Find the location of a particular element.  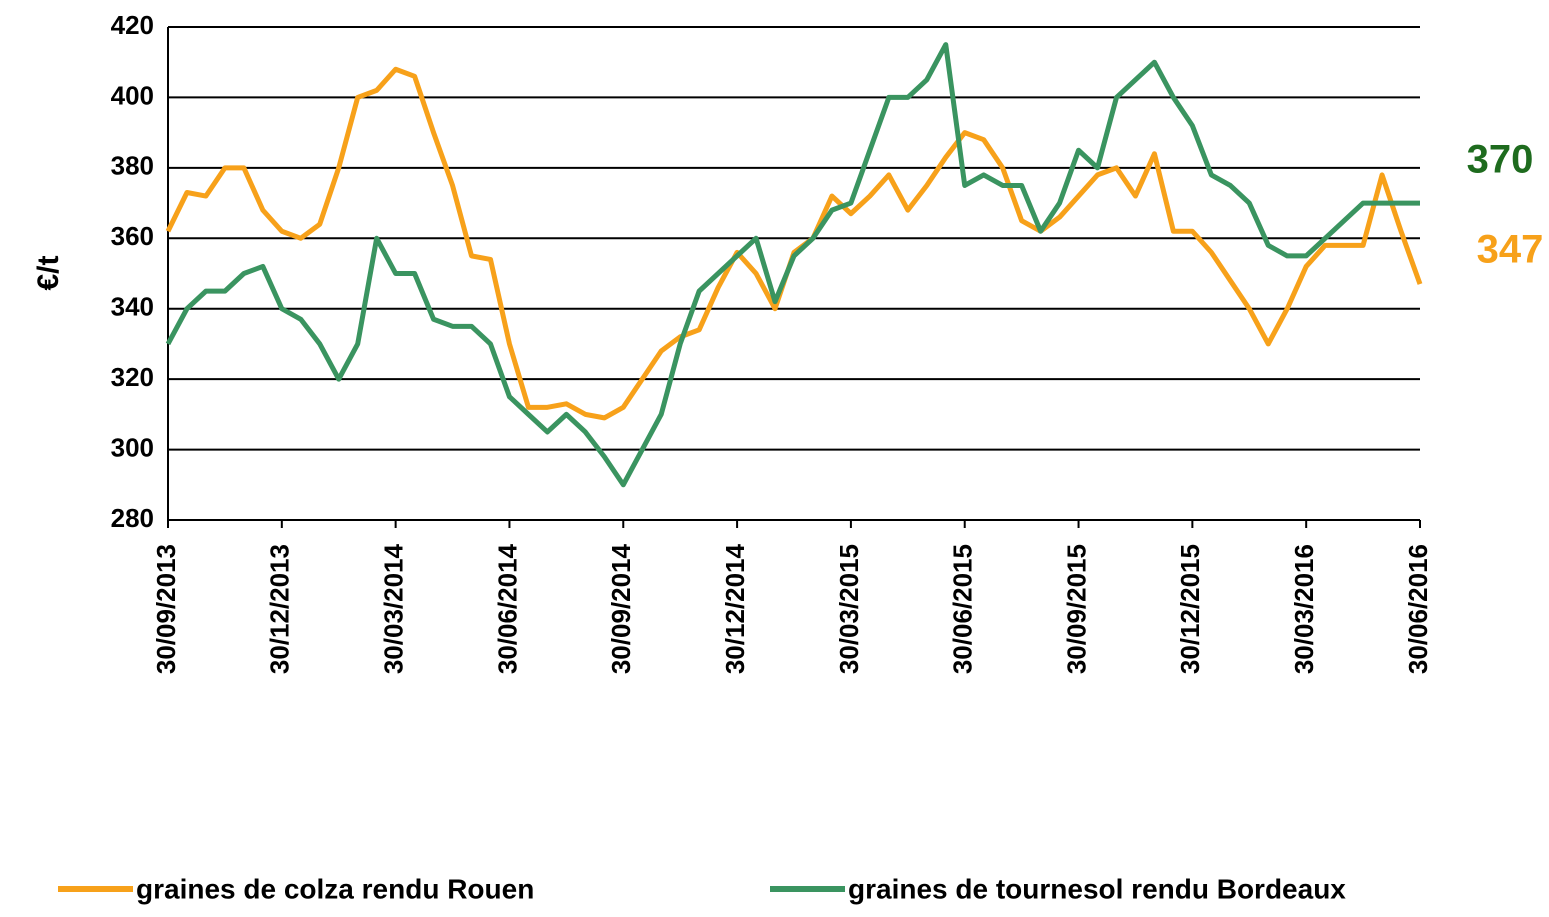

annotation: 370 is located at coordinates (1500, 160).